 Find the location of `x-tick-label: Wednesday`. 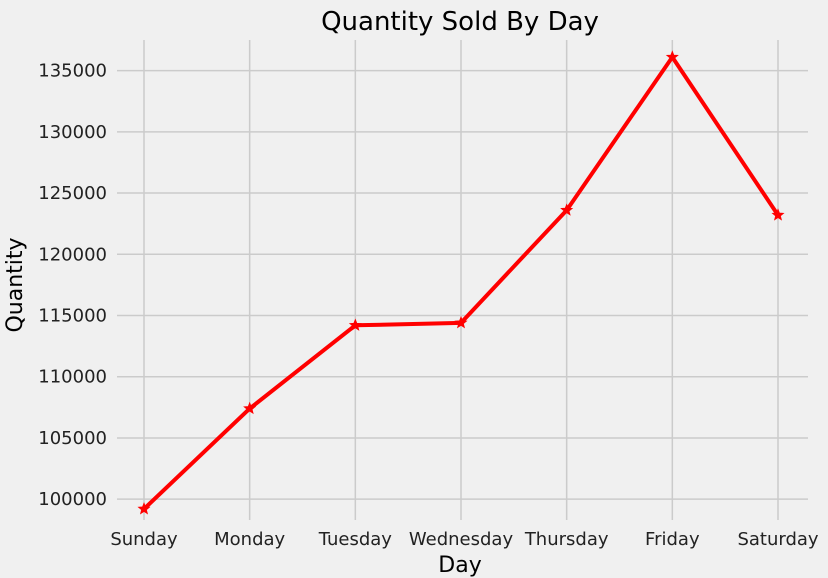

x-tick-label: Wednesday is located at coordinates (461, 539).